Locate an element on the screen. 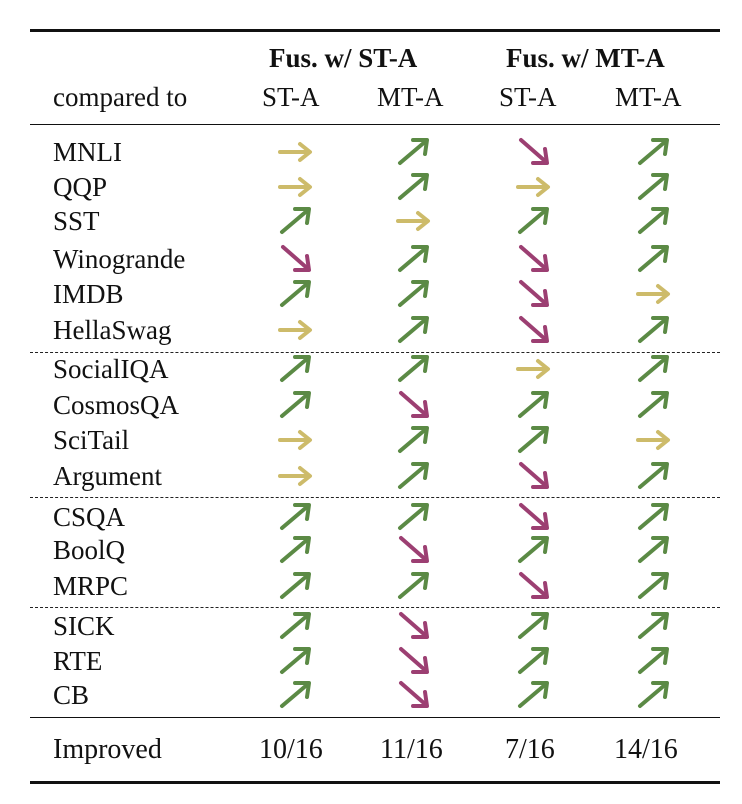  task-label: MNLI is located at coordinates (87, 152).